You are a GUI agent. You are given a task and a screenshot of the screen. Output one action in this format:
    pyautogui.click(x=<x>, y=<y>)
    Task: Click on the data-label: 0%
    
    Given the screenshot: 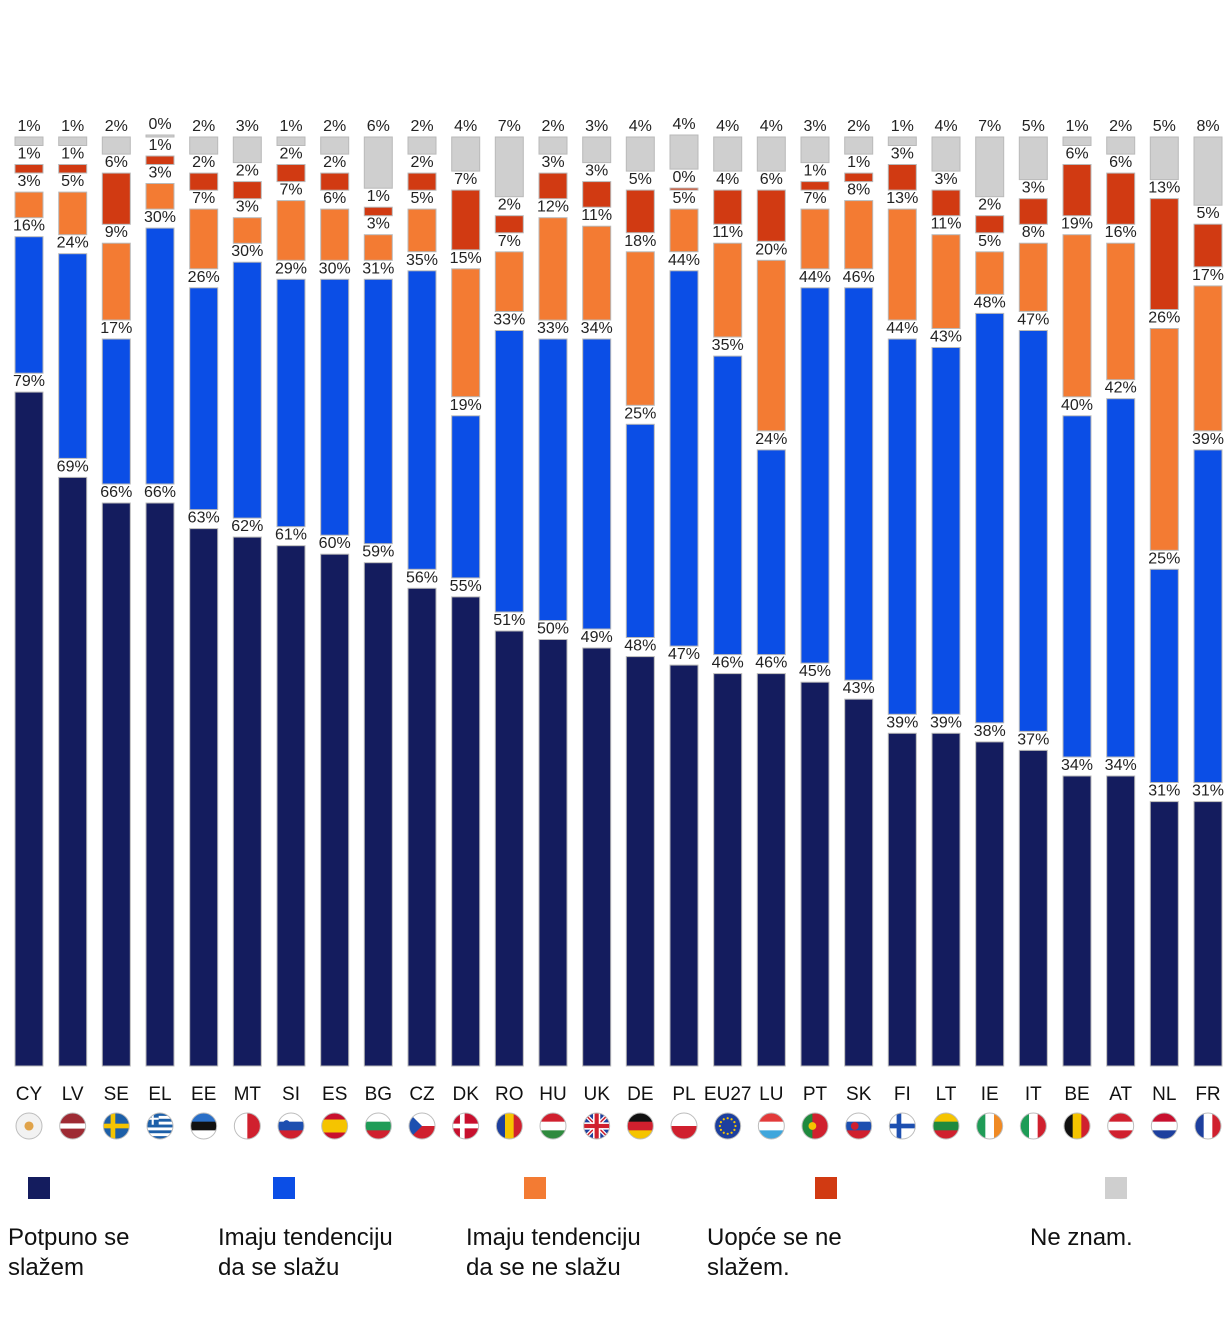 What is the action you would take?
    pyautogui.click(x=159, y=124)
    